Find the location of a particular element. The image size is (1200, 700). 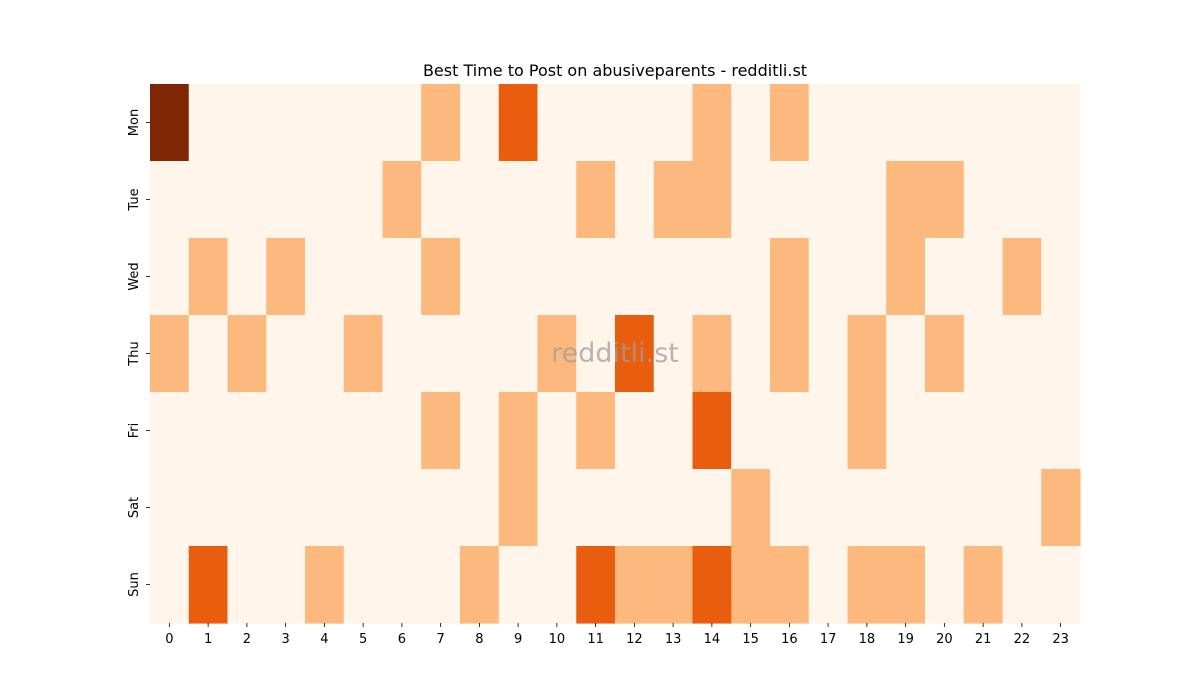

x-tick-label: 11 is located at coordinates (595, 639).